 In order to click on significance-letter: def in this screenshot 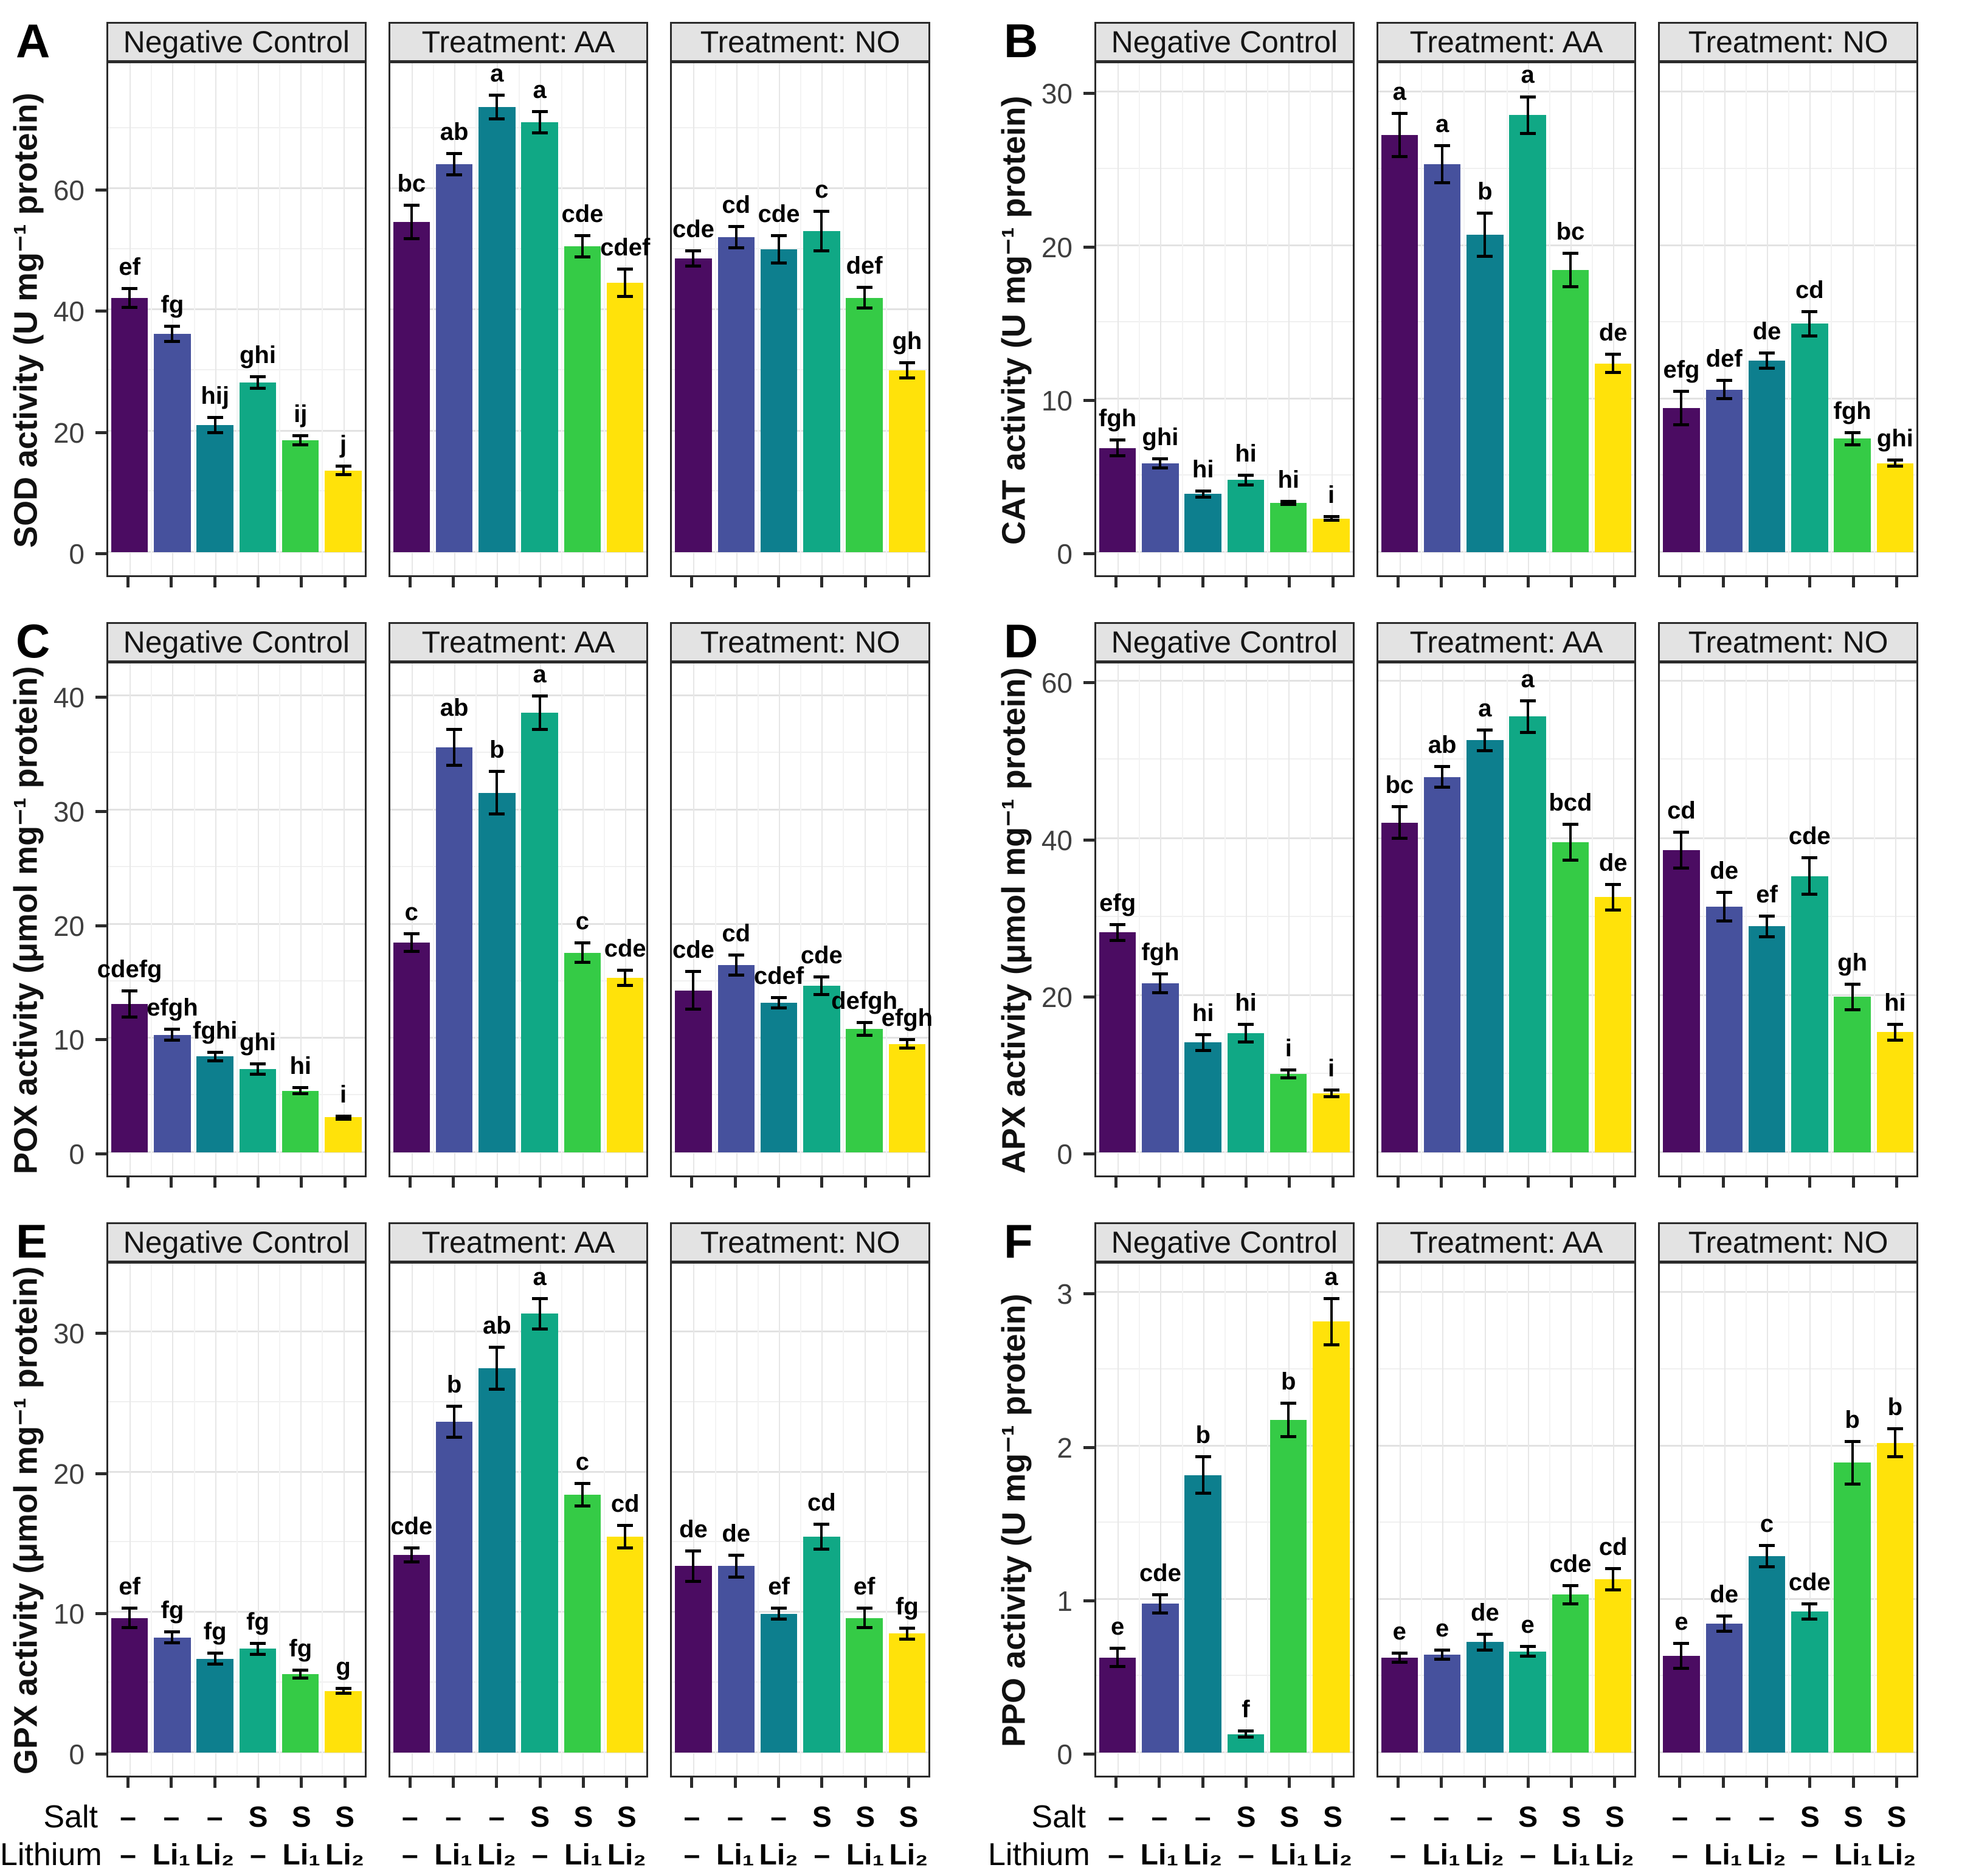, I will do `click(864, 266)`.